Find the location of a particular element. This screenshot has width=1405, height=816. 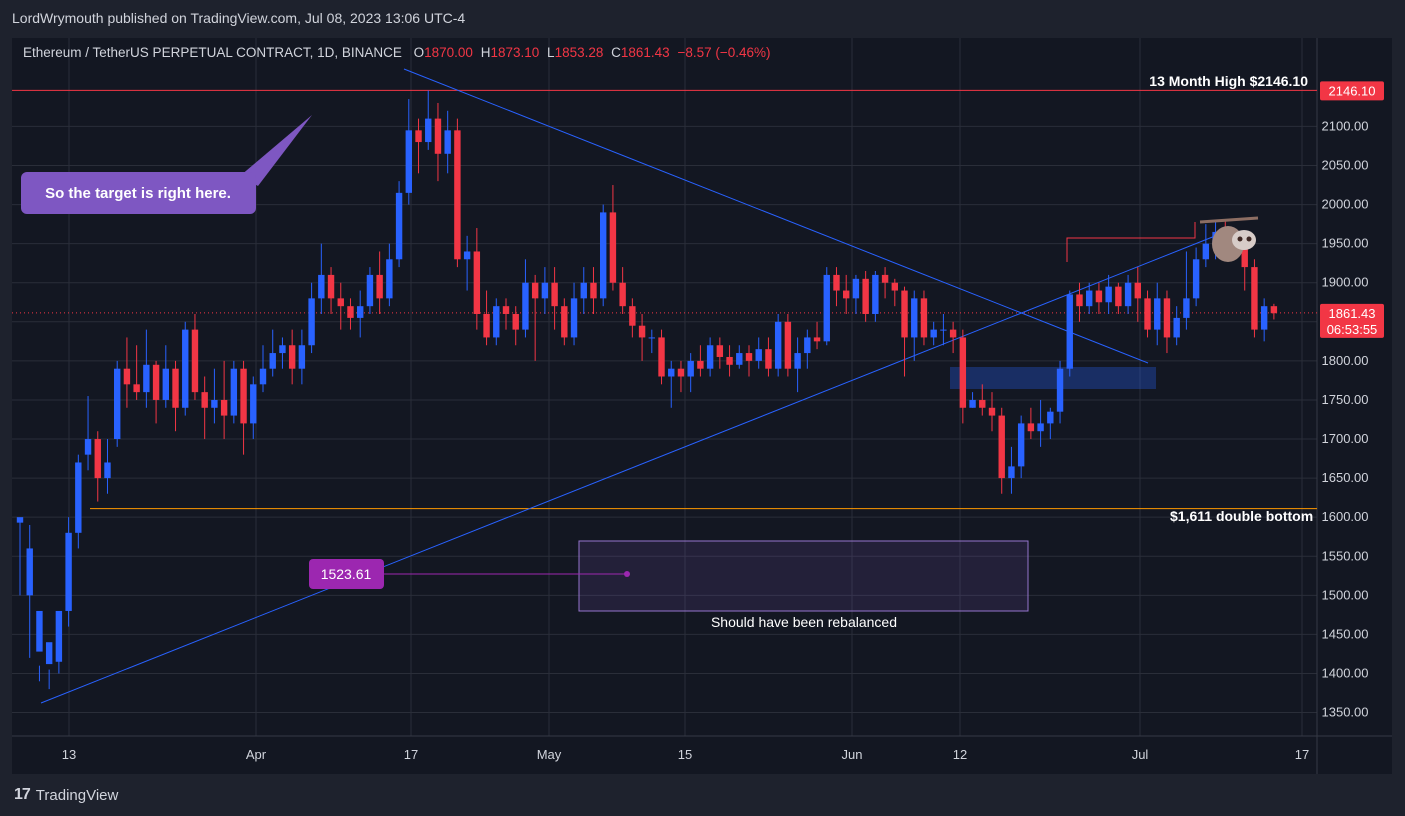

y-tick-label: 1550.00 is located at coordinates (1345, 555).